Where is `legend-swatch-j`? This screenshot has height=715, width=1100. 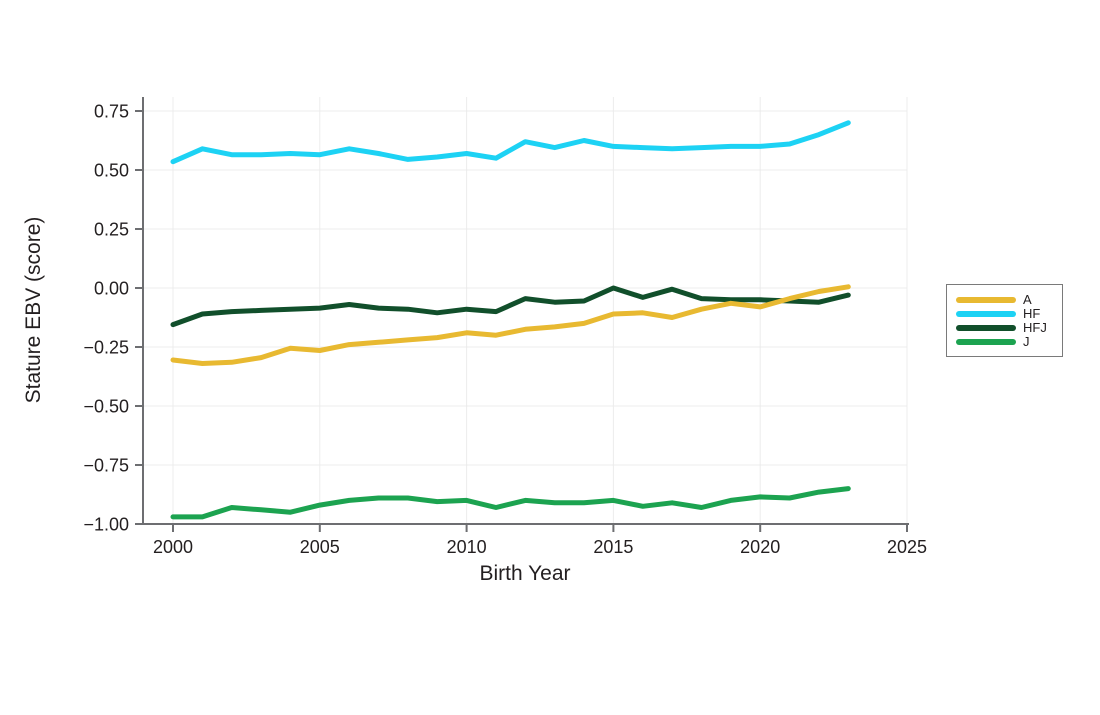
legend-swatch-j is located at coordinates (986, 341).